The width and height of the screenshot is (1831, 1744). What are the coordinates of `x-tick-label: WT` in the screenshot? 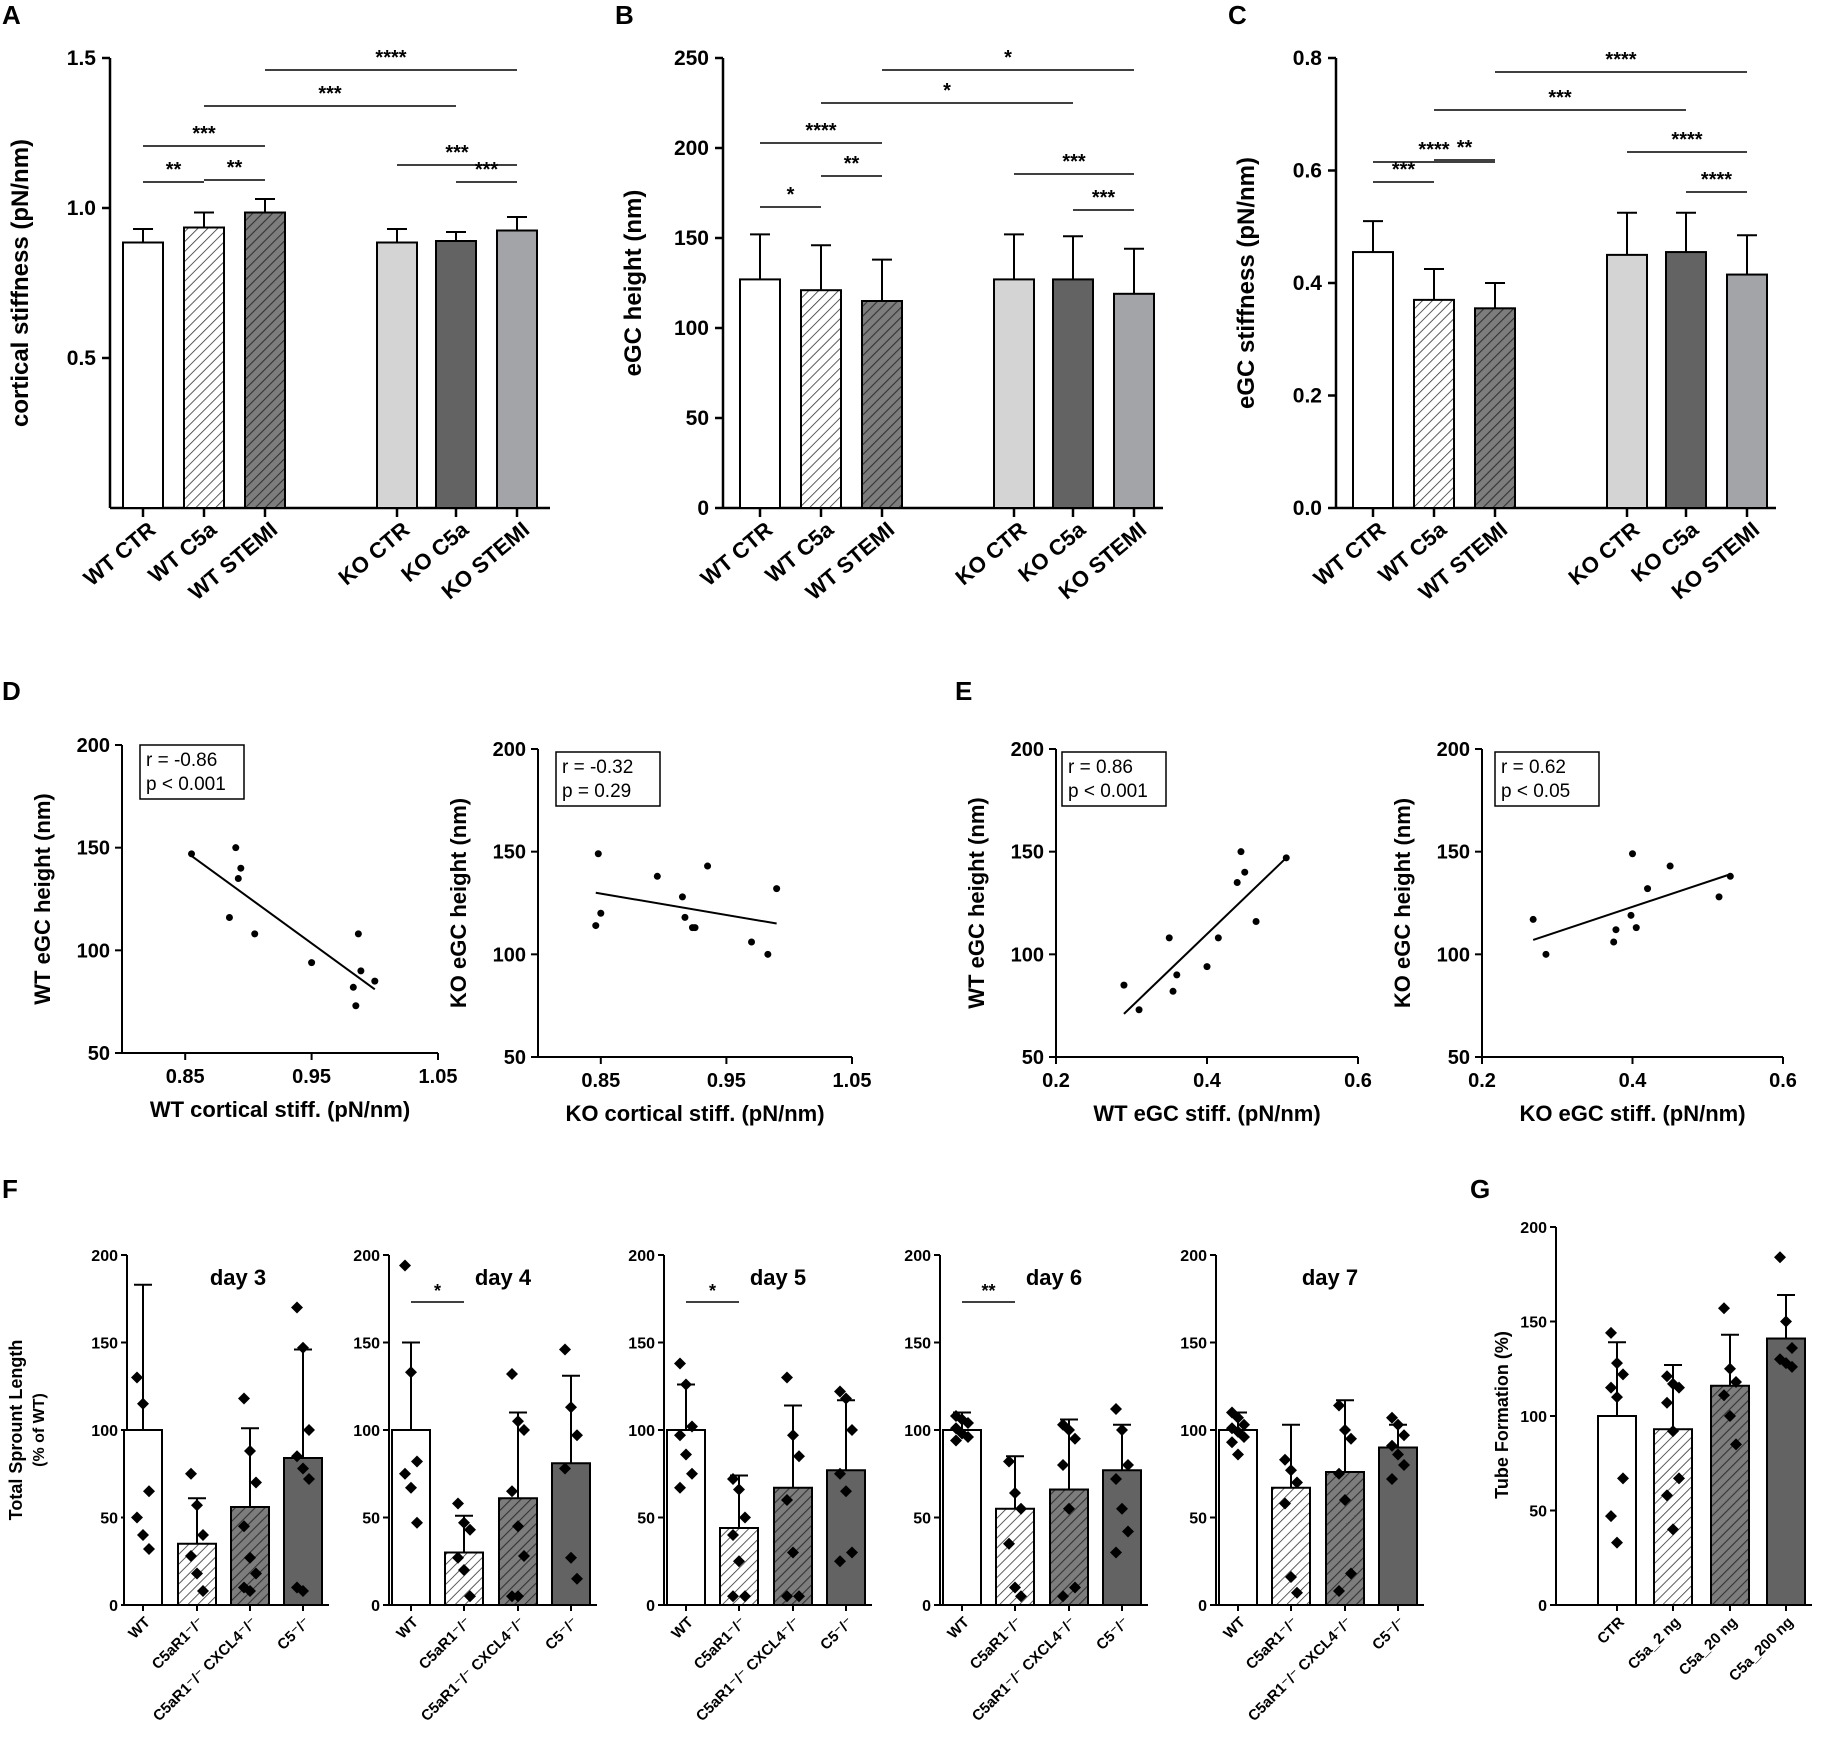 It's located at (958, 1628).